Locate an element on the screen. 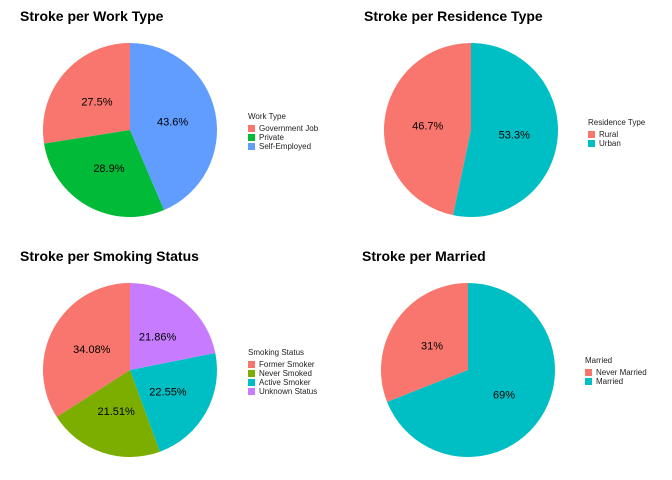 The image size is (672, 480). pie-slice-rural is located at coordinates (427, 129).